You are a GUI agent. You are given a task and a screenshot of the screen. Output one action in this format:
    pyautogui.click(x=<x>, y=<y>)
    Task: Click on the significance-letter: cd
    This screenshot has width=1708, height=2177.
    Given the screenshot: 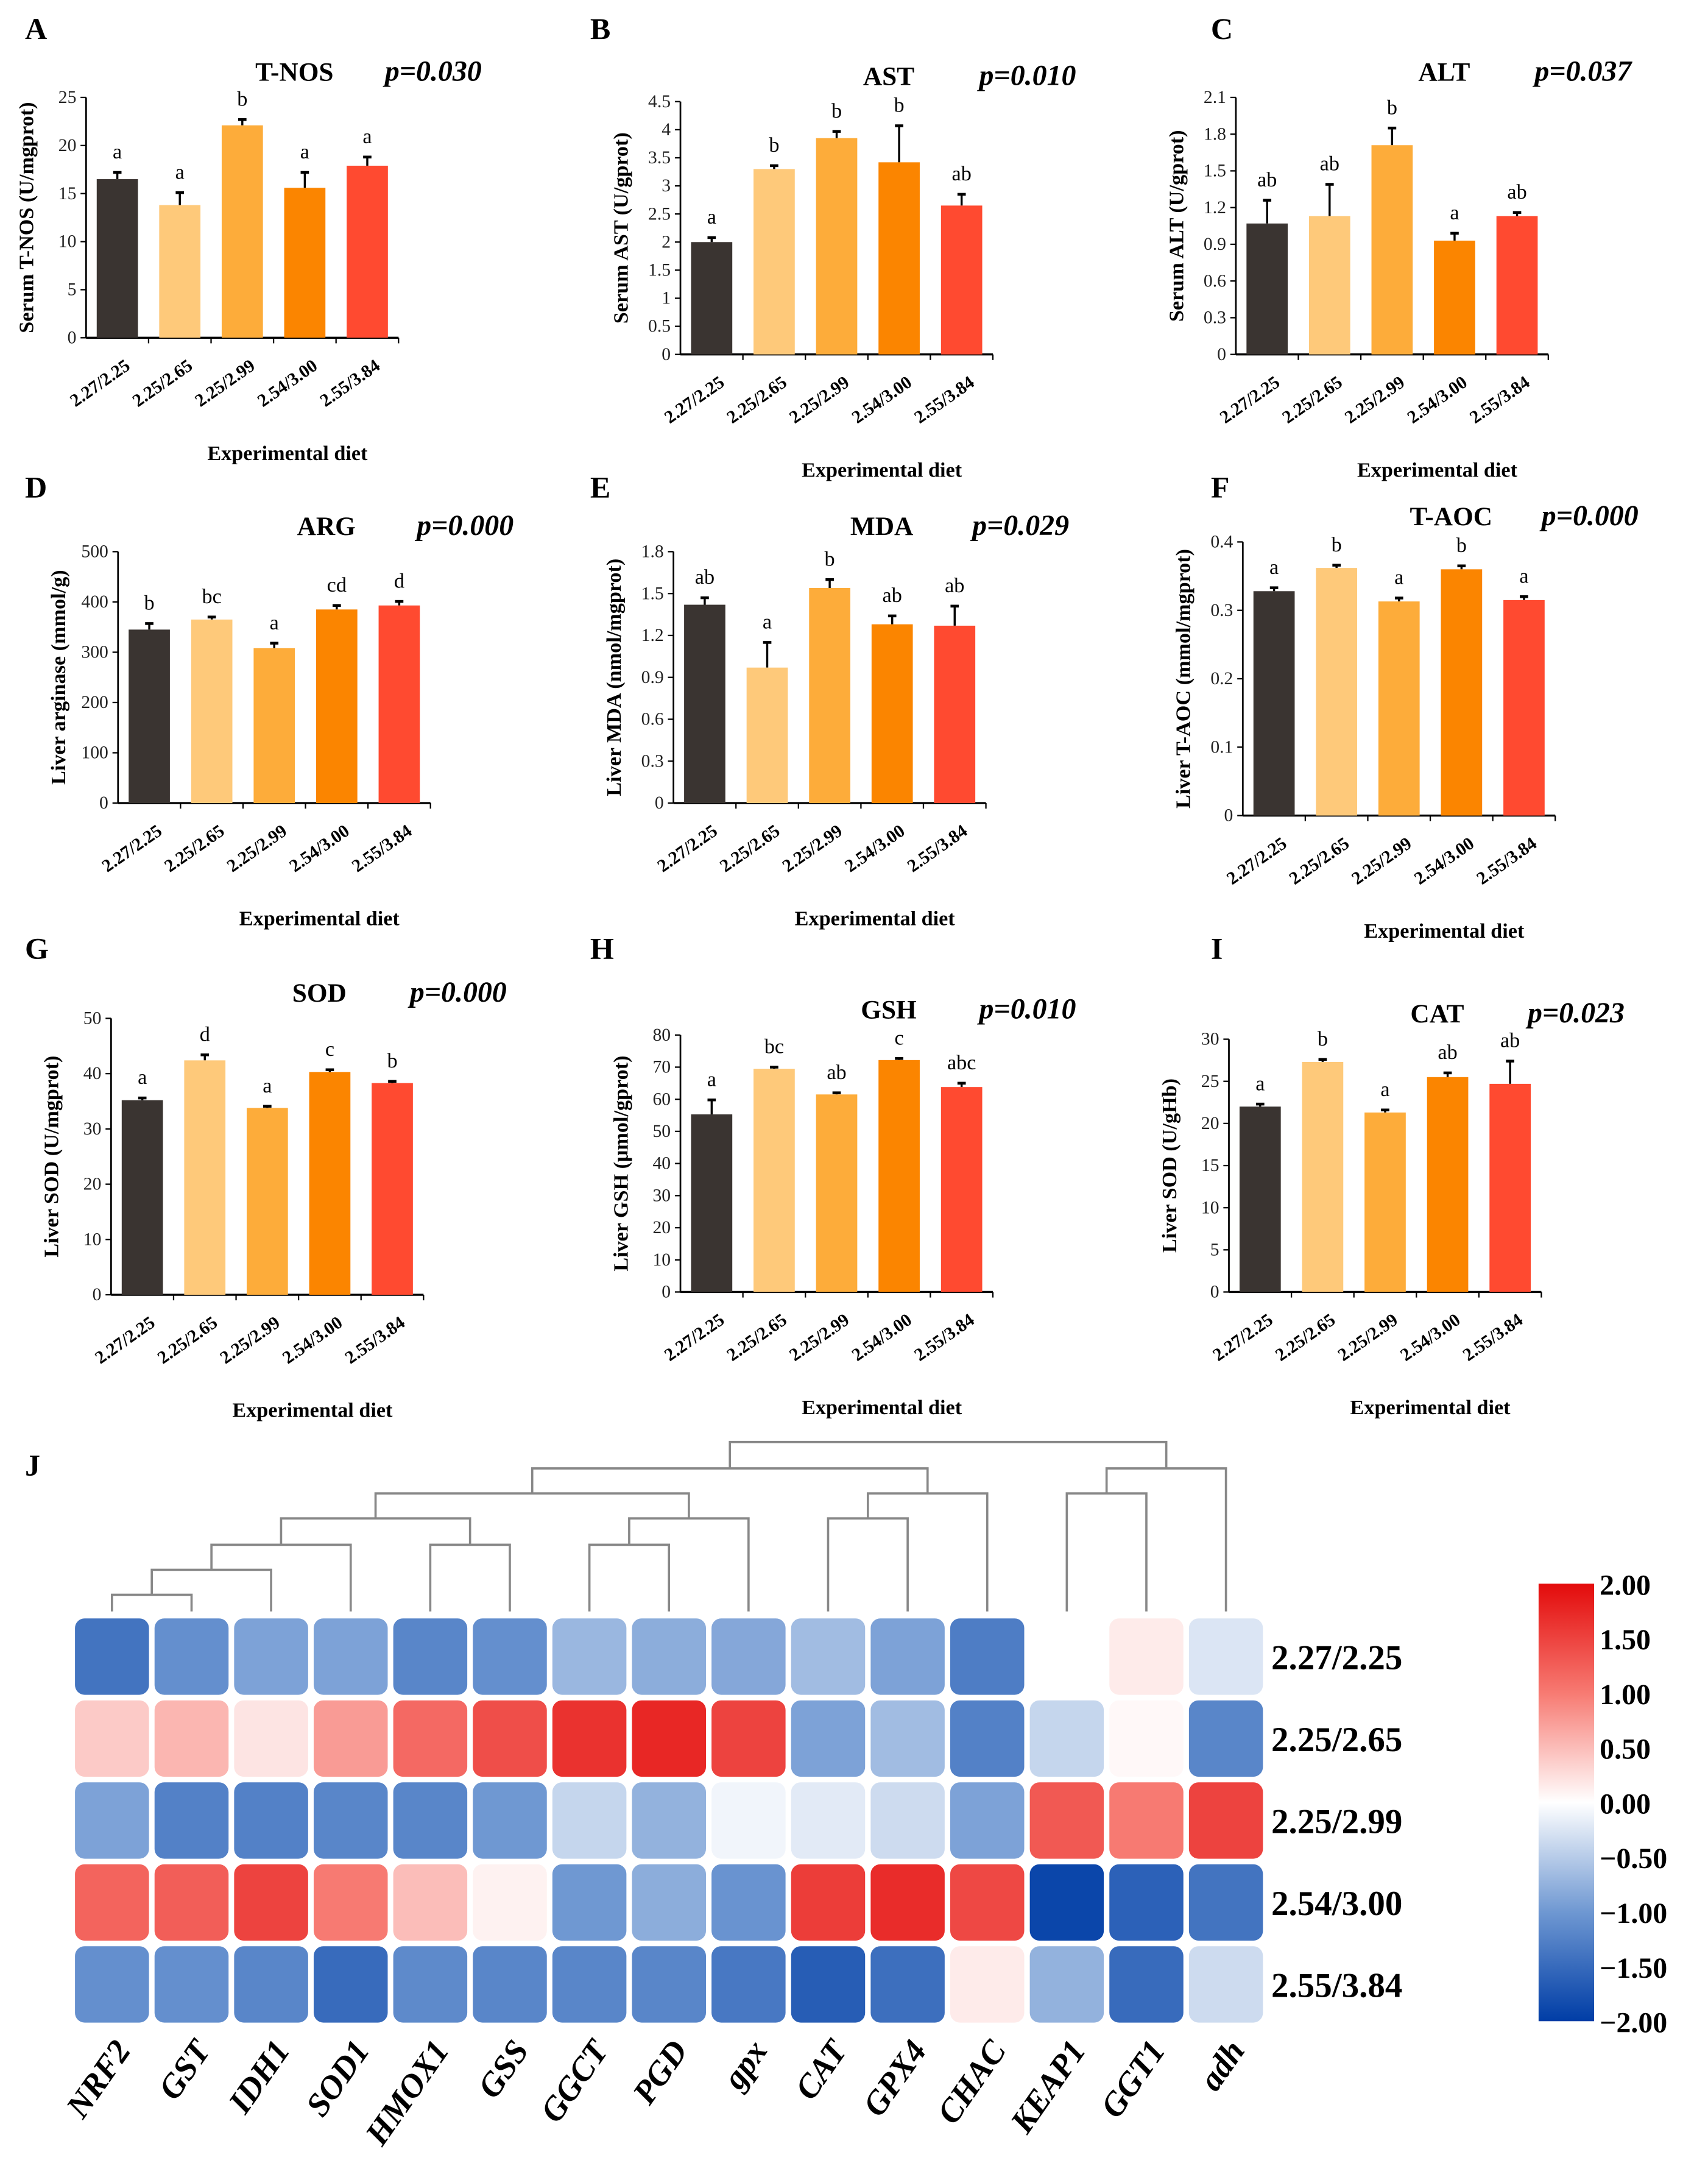 What is the action you would take?
    pyautogui.click(x=337, y=585)
    